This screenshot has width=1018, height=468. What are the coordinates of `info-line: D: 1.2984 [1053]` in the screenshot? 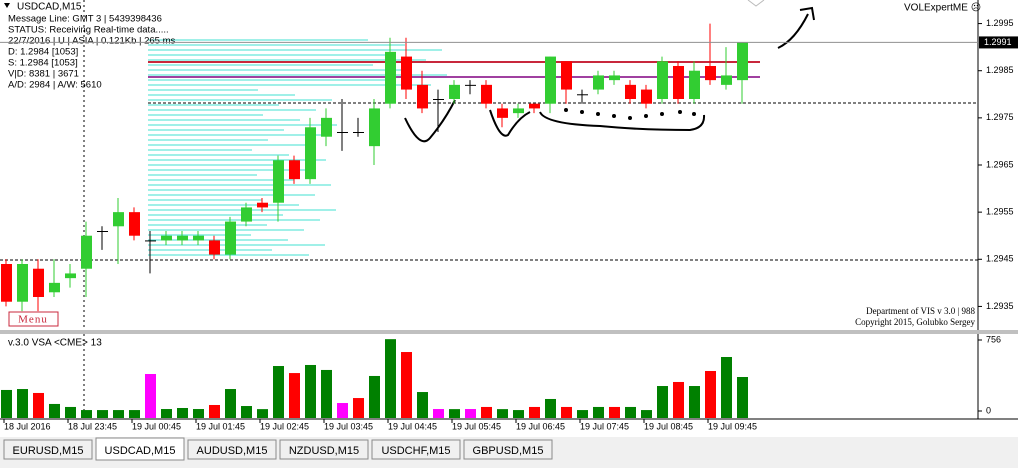 It's located at (43, 52).